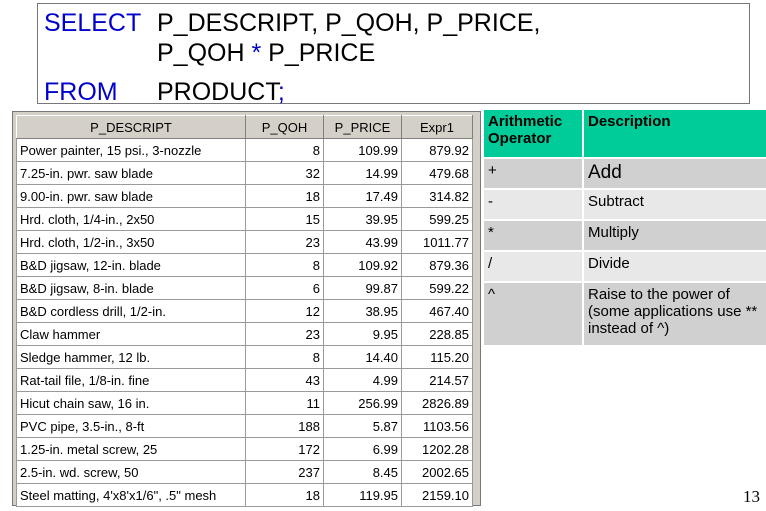 The height and width of the screenshot is (511, 766). Describe the element at coordinates (437, 311) in the screenshot. I see `cell-expr1: 467.40` at that location.